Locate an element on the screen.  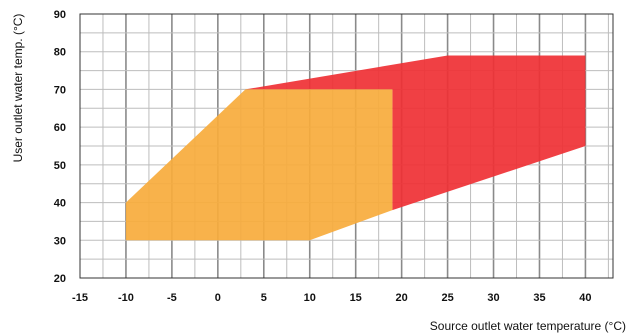
y-tick-label: 90 is located at coordinates (60, 15).